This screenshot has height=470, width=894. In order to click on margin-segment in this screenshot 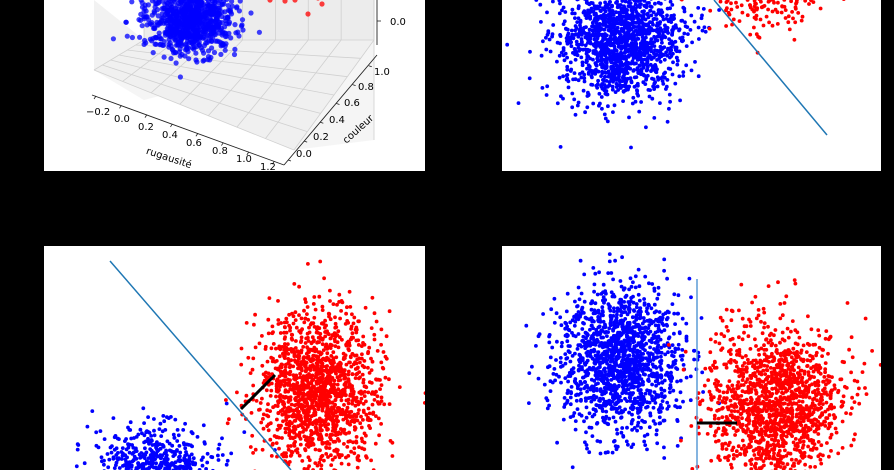, I will do `click(258, 392)`.